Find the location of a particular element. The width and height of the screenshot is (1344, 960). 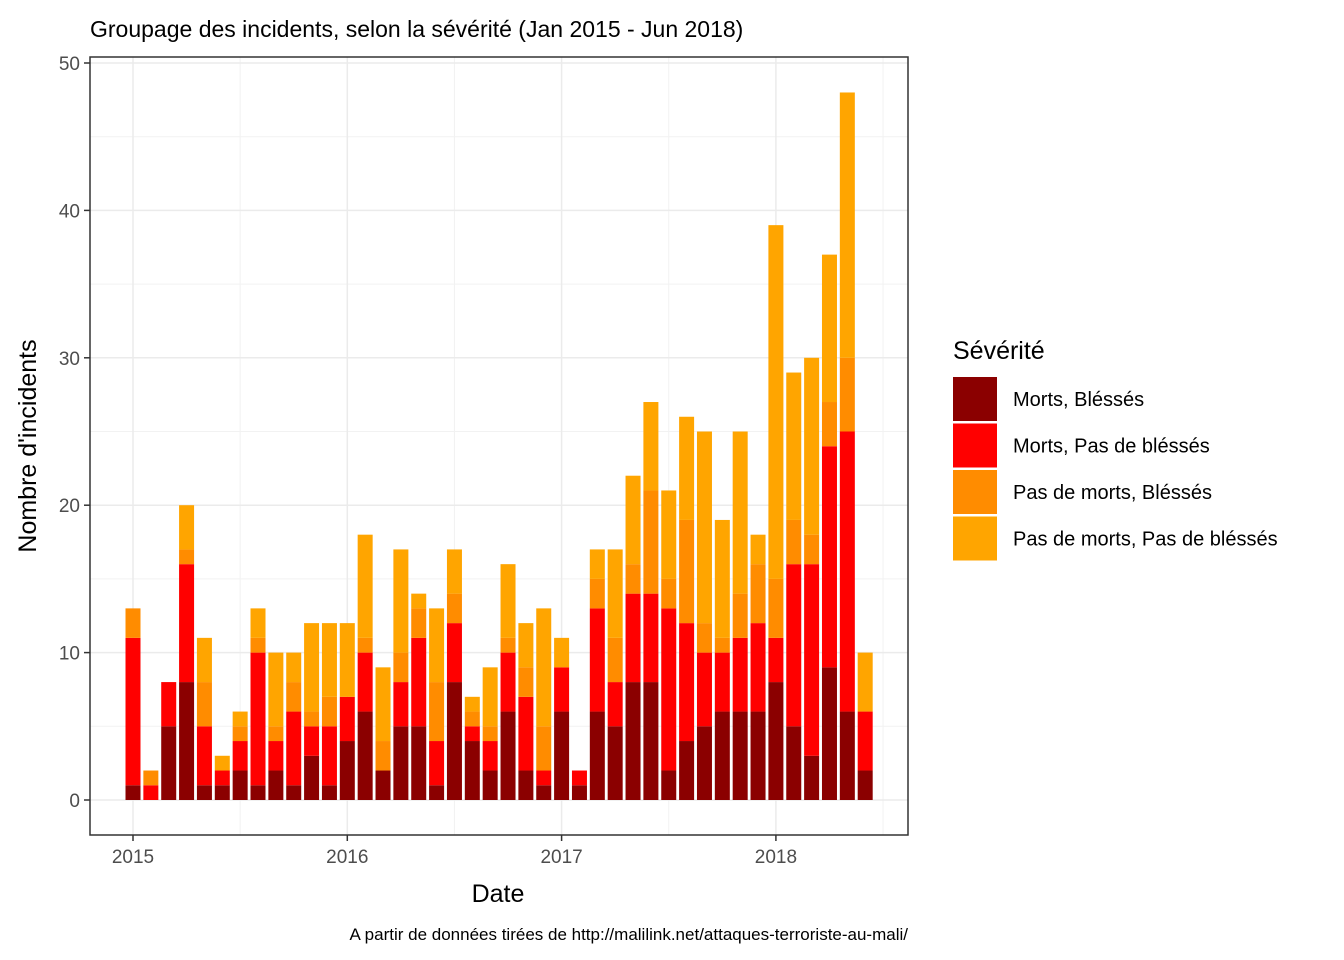

x-tick-label: 2018 is located at coordinates (776, 857).